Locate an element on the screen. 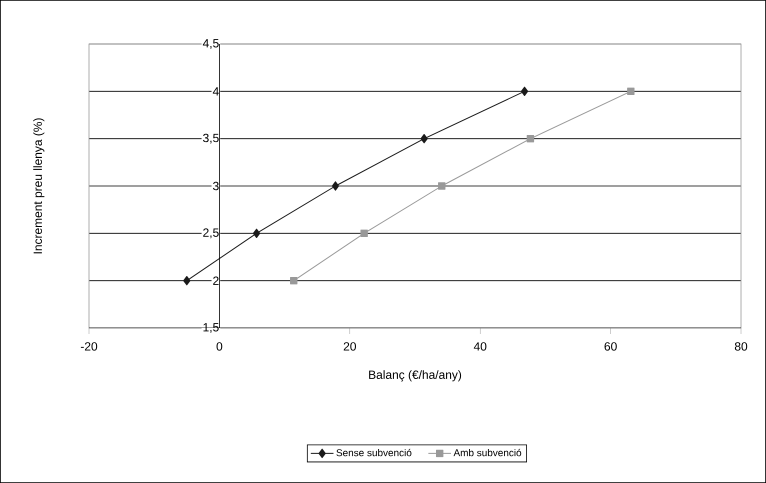 The height and width of the screenshot is (483, 766). legend-label: Amb subvenció is located at coordinates (488, 452).